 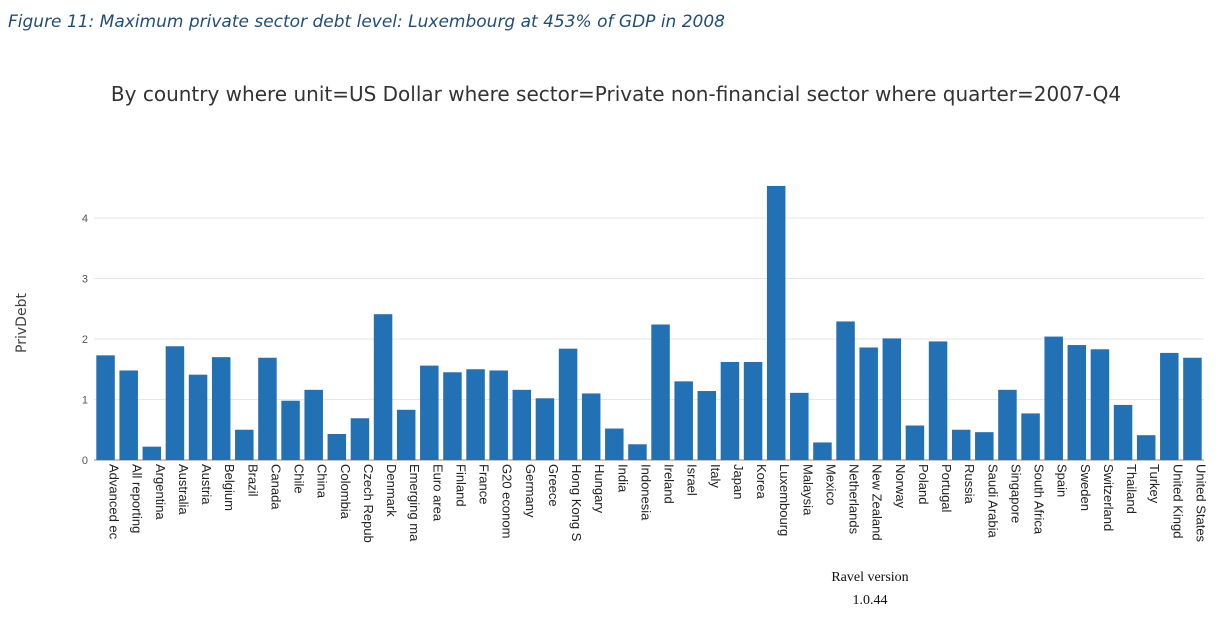 I want to click on y-ticks: 0 1 2 3 4, so click(x=85, y=340).